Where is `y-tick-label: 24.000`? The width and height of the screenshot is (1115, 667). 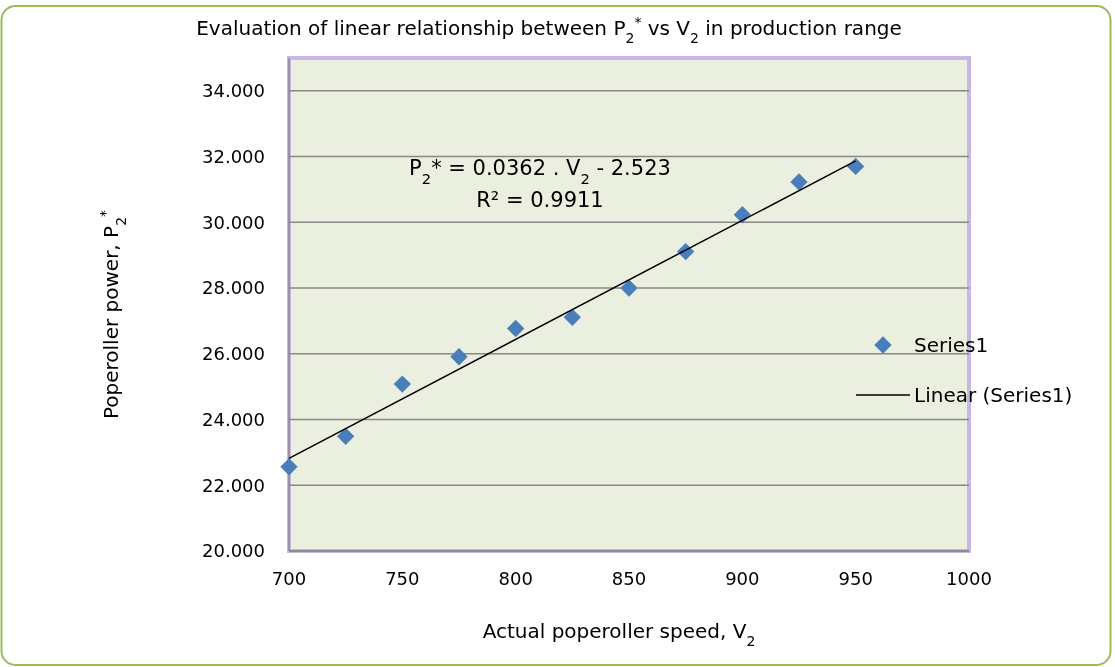 y-tick-label: 24.000 is located at coordinates (233, 419).